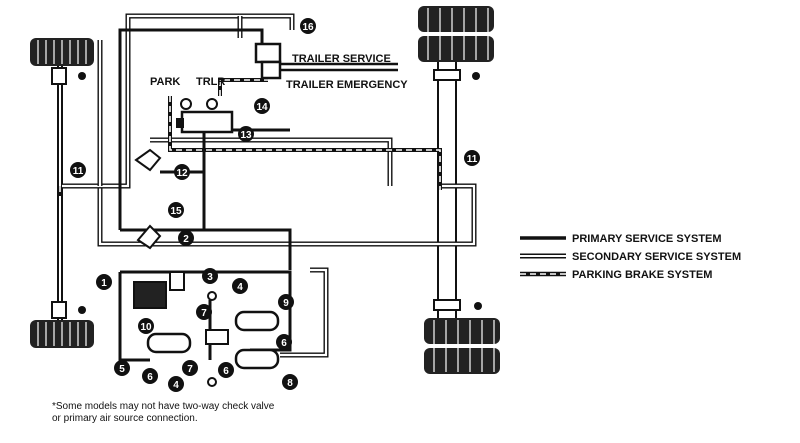 Image resolution: width=800 pixels, height=443 pixels. I want to click on svg-text: 8, so click(290, 383).